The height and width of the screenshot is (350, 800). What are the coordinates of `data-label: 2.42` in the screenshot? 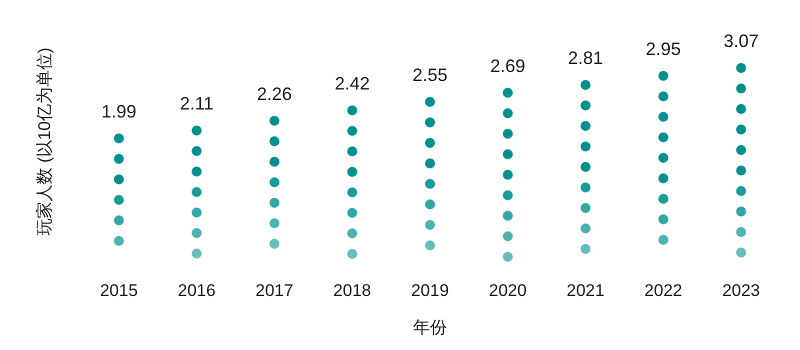 It's located at (352, 83).